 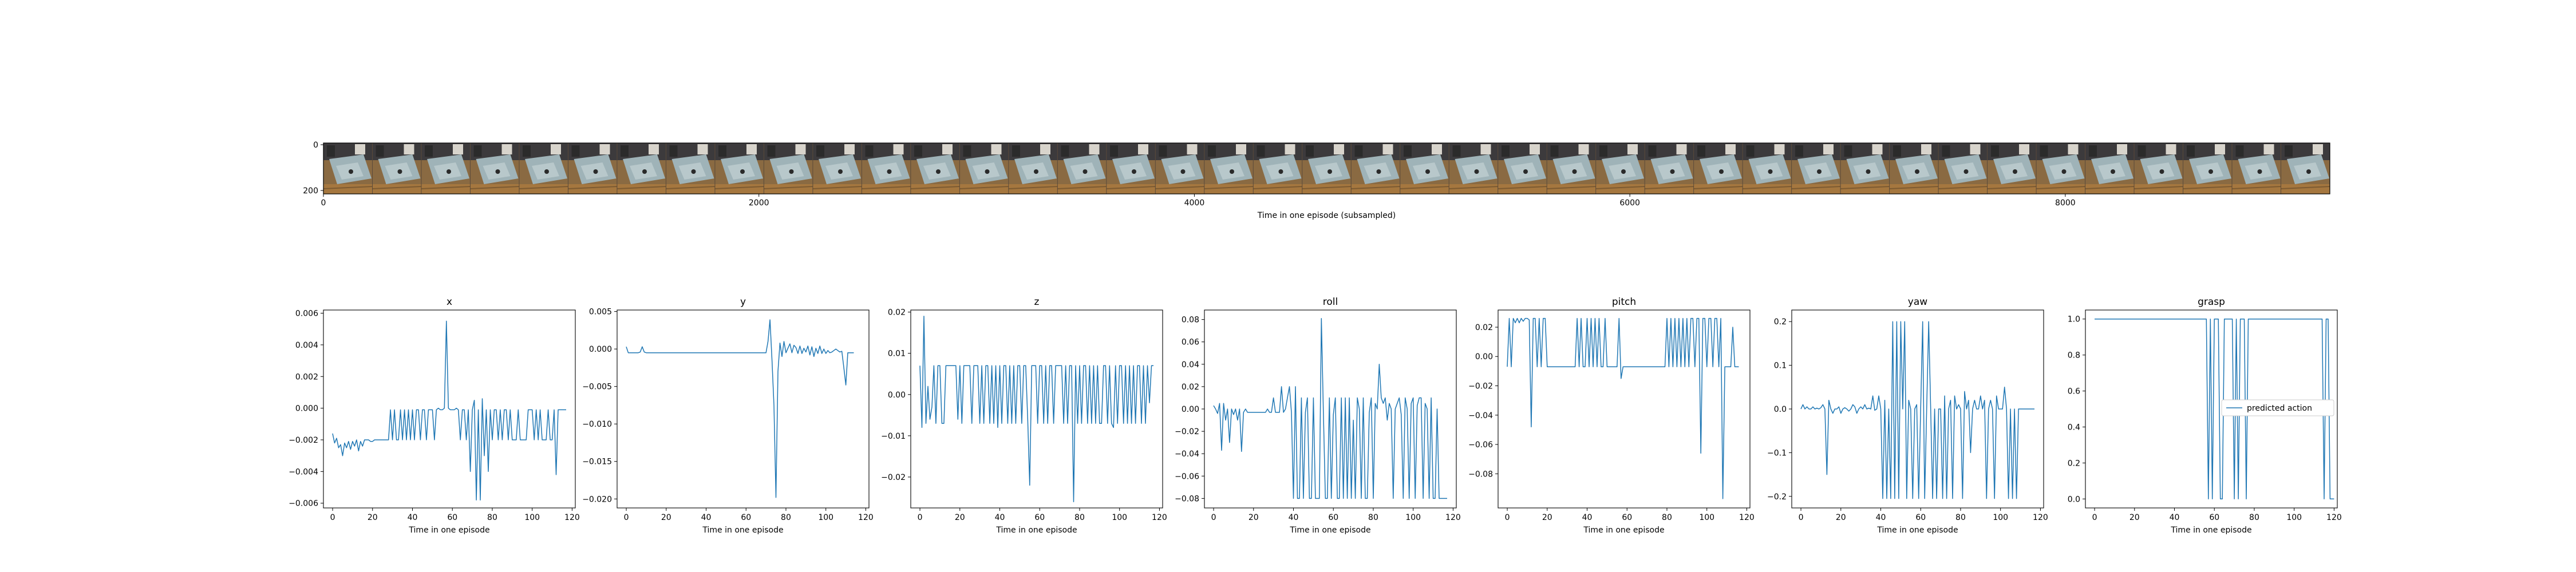 I want to click on chart-title: z, so click(x=1037, y=302).